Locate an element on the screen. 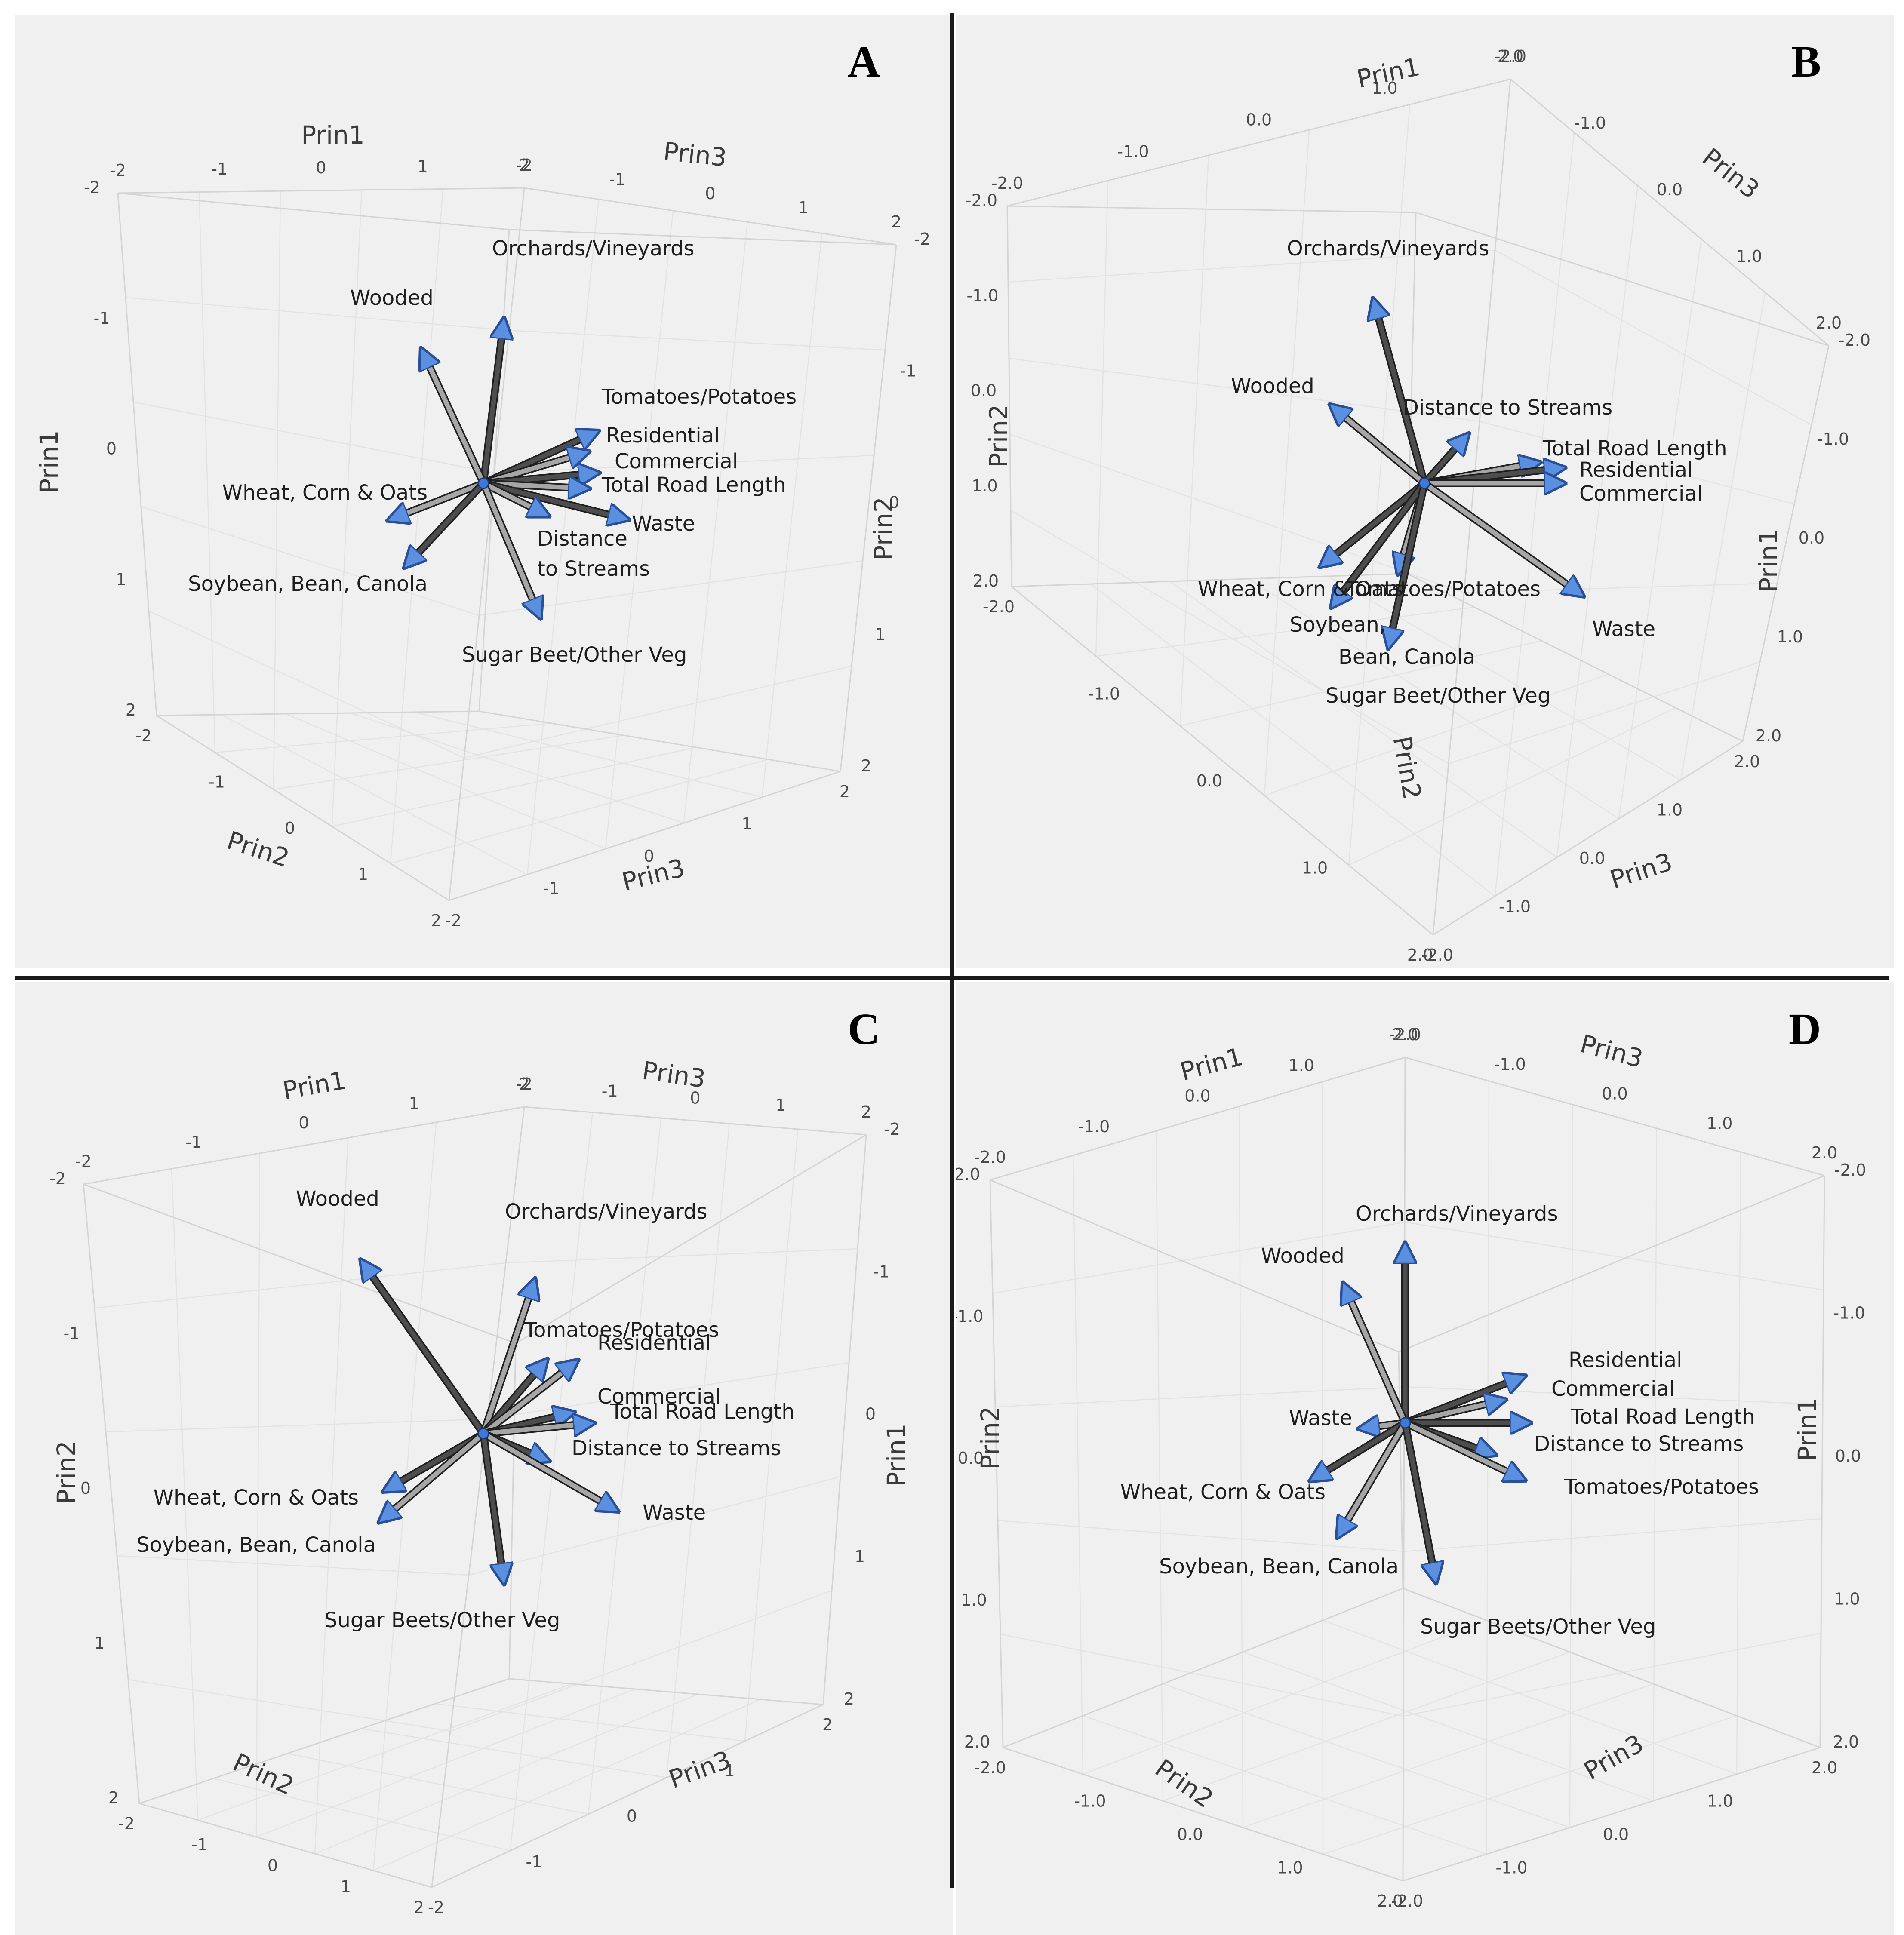 Image resolution: width=1904 pixels, height=1935 pixels. tick-label: 0.0 is located at coordinates (1616, 1834).